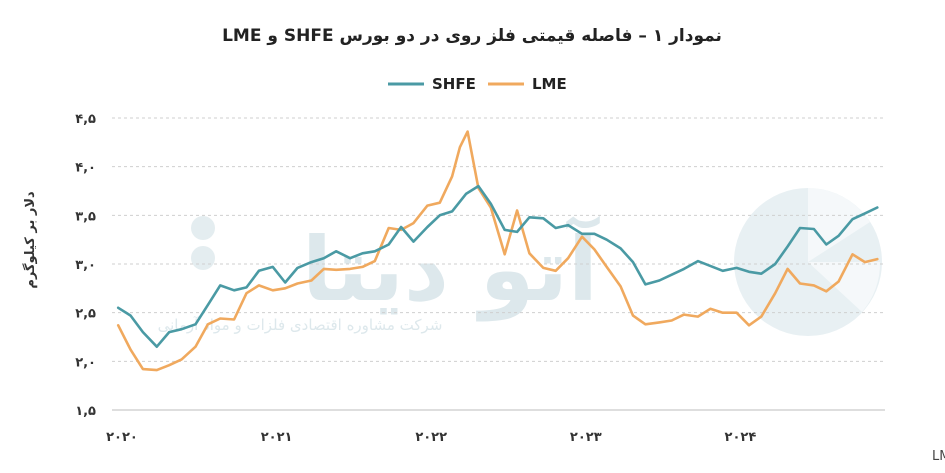 The image size is (945, 473). Describe the element at coordinates (85, 119) in the screenshot. I see `y-tick-label: ۴,۵` at that location.